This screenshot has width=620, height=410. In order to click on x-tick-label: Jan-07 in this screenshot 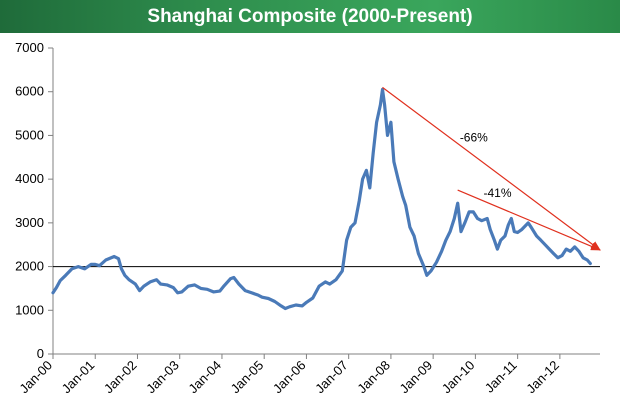, I will do `click(331, 377)`.